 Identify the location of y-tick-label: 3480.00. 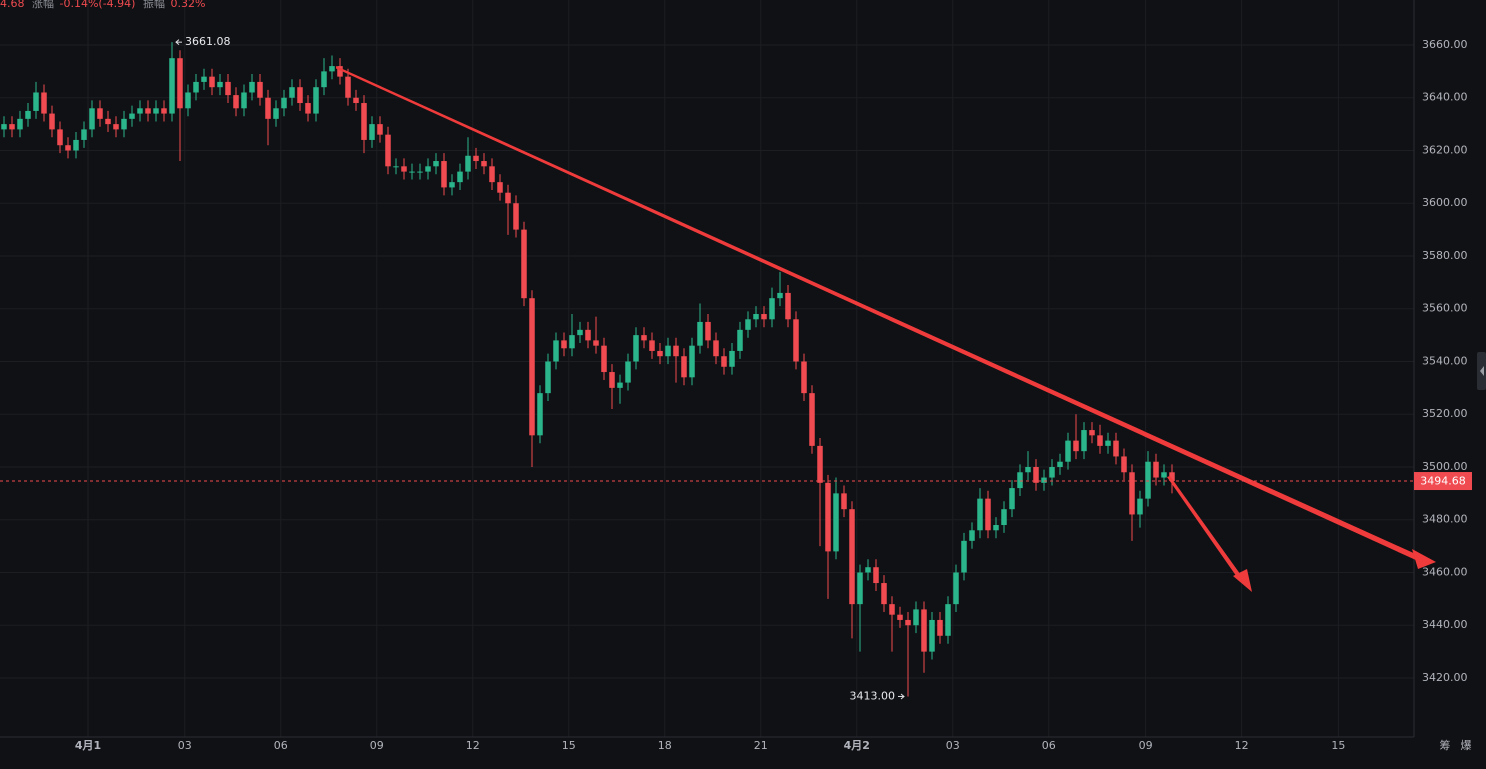
(1445, 519).